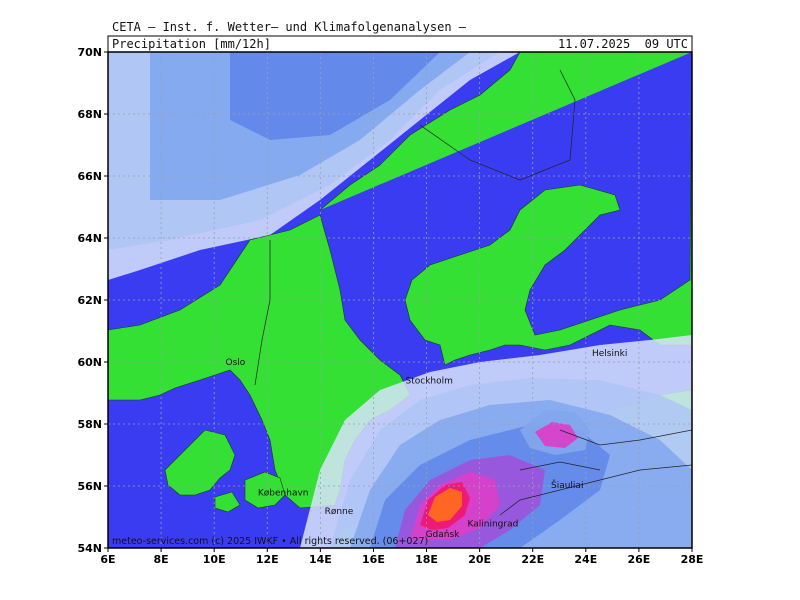 The image size is (800, 600). I want to click on lat-tick-label: 66N, so click(89, 176).